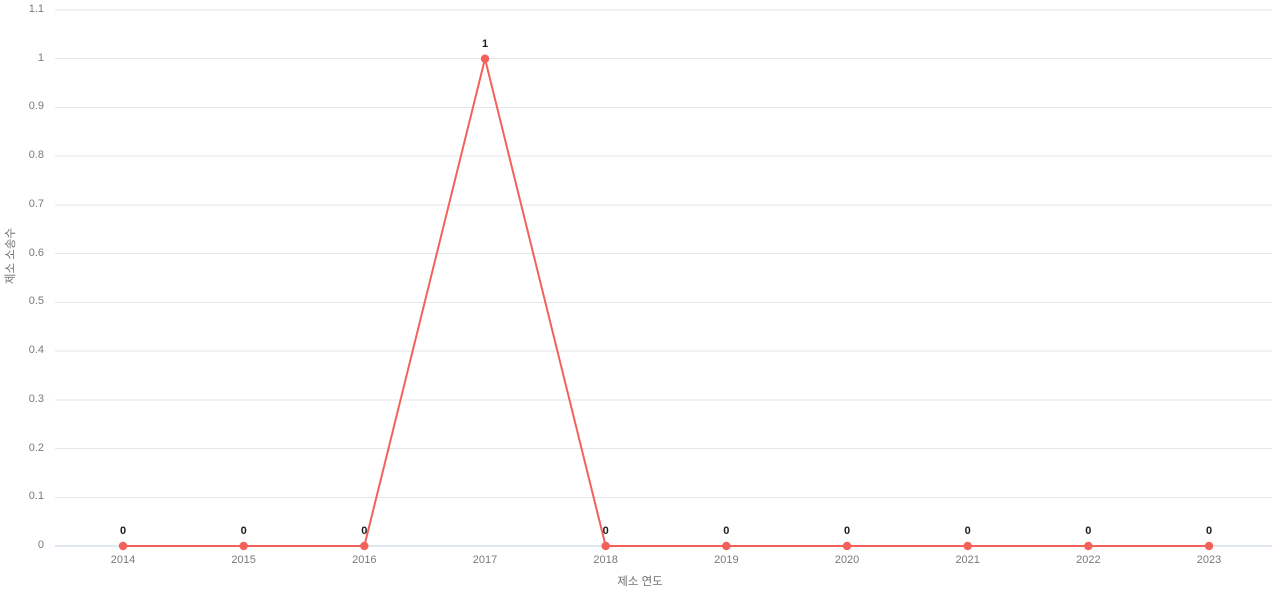 The width and height of the screenshot is (1280, 600). Describe the element at coordinates (364, 560) in the screenshot. I see `x-axis-tick-label: 2016` at that location.